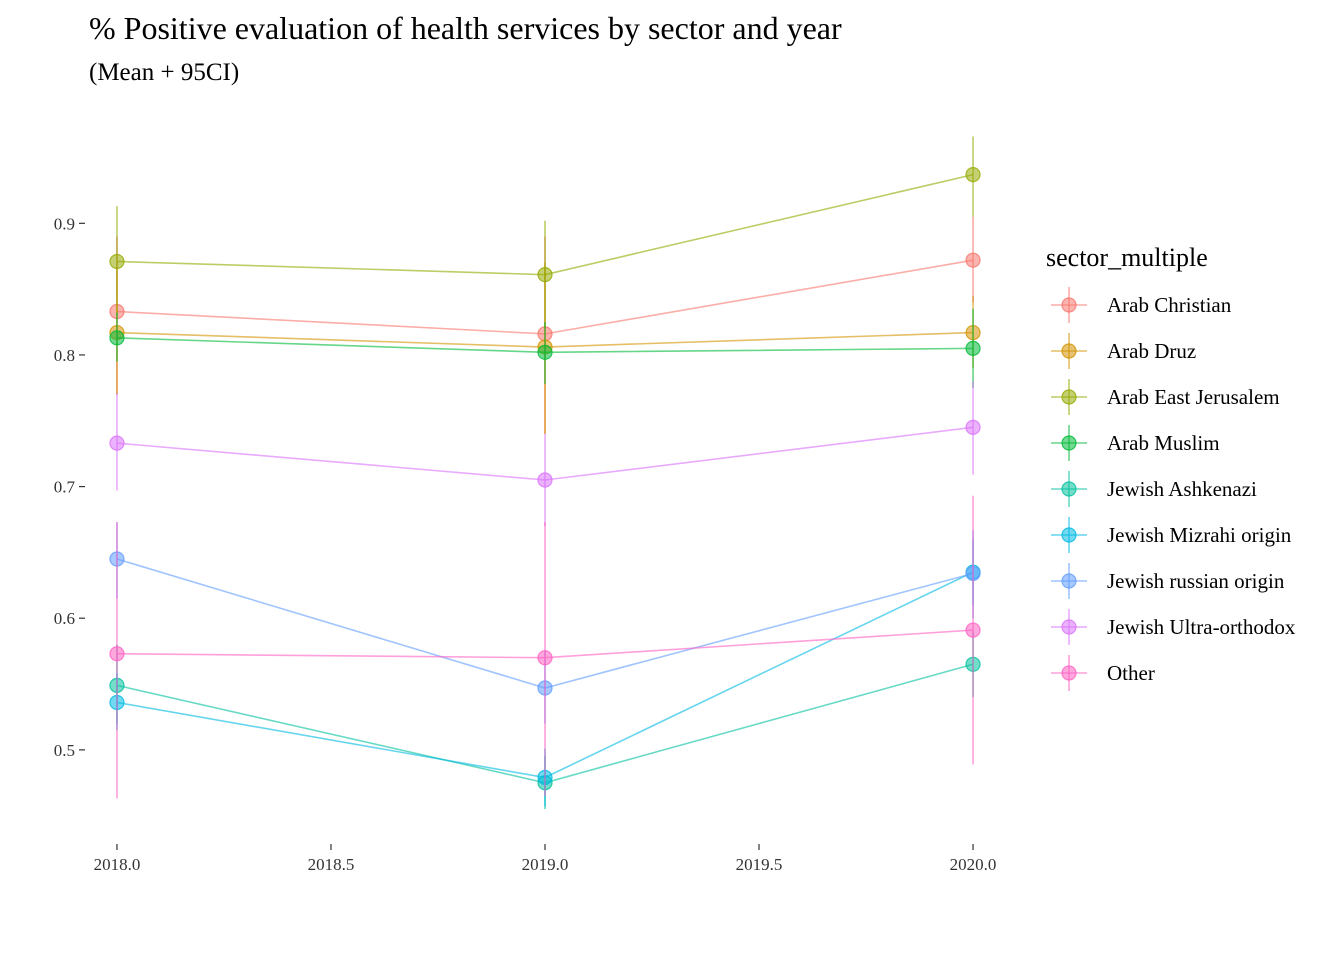 This screenshot has width=1344, height=960. Describe the element at coordinates (1182, 488) in the screenshot. I see `legend-label: Jewish Ashkenazi` at that location.